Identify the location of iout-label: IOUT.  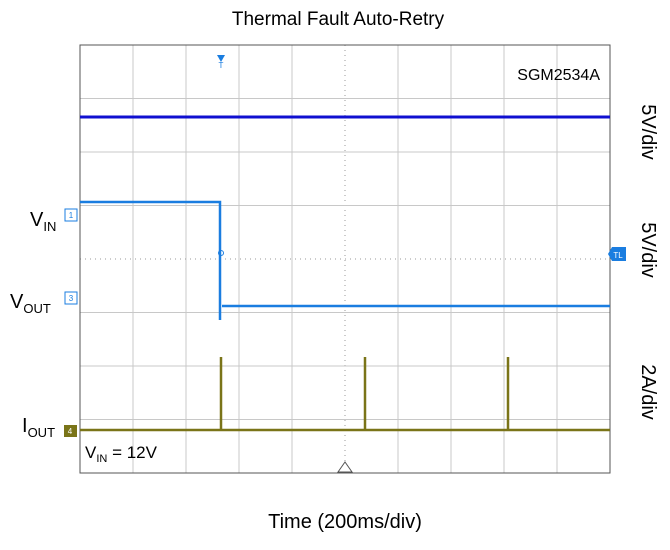
(38, 427).